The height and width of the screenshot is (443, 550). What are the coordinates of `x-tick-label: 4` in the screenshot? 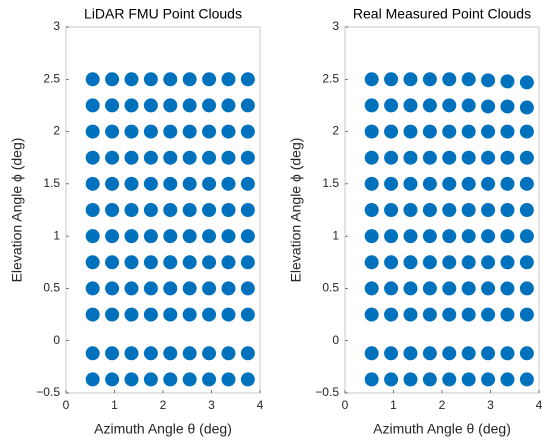 It's located at (260, 405).